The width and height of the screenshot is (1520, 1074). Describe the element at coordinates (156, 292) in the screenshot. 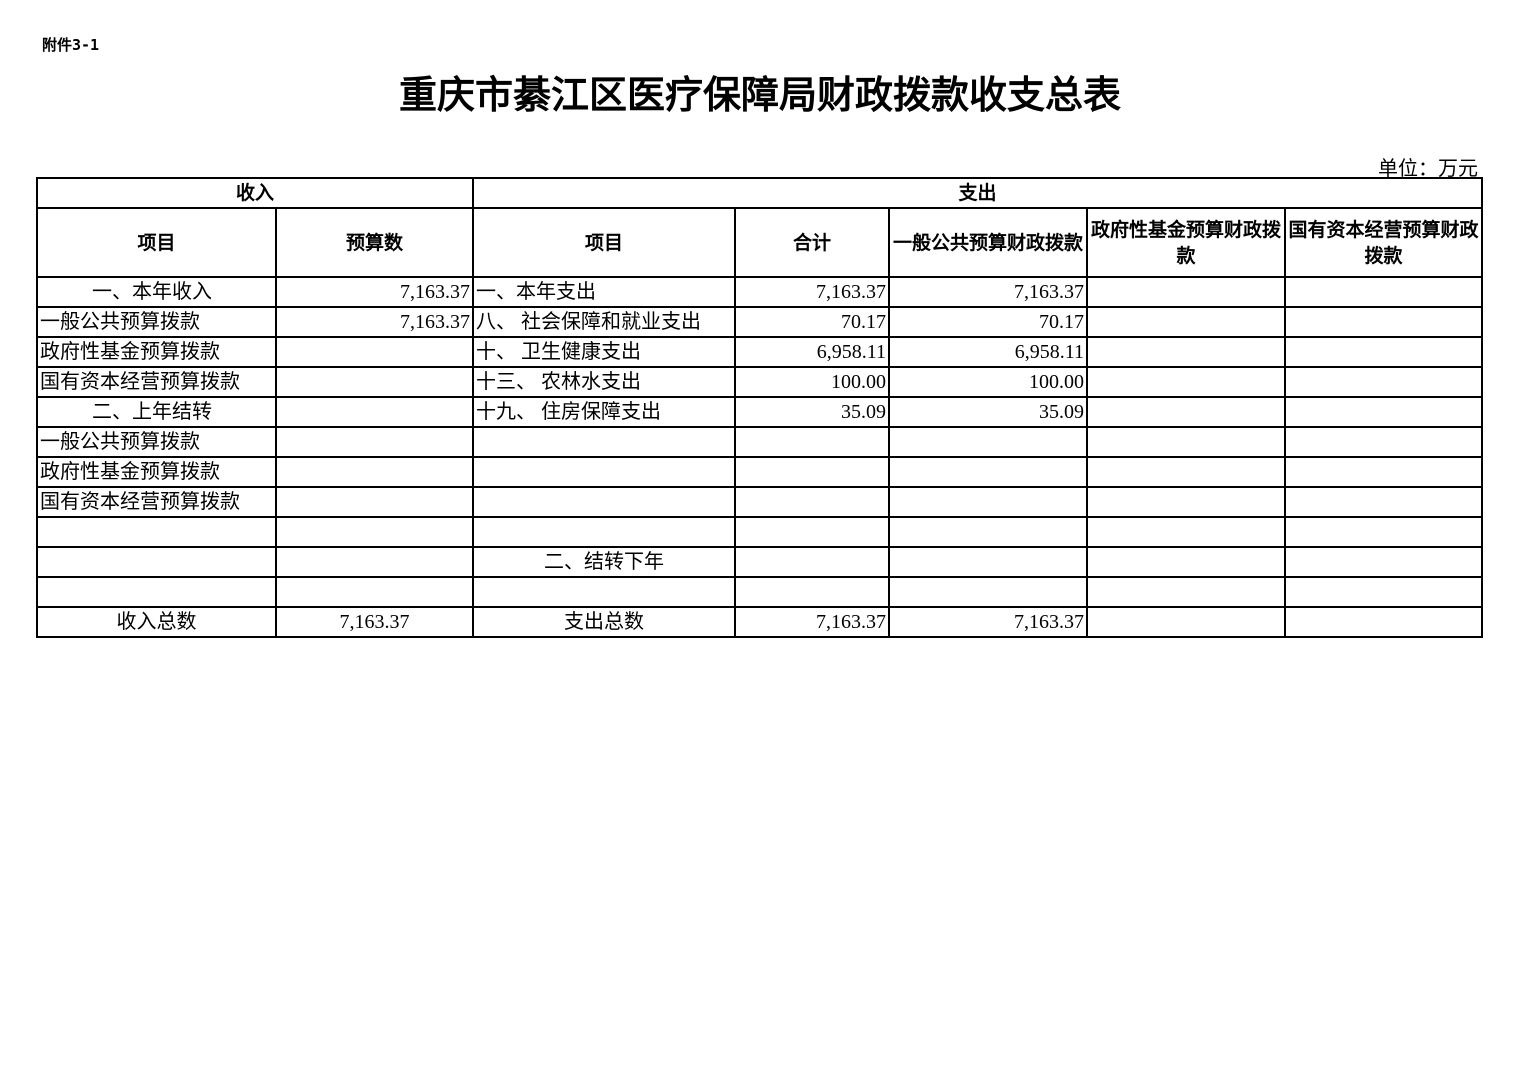

I see `table-cell: 一、本年收入` at that location.